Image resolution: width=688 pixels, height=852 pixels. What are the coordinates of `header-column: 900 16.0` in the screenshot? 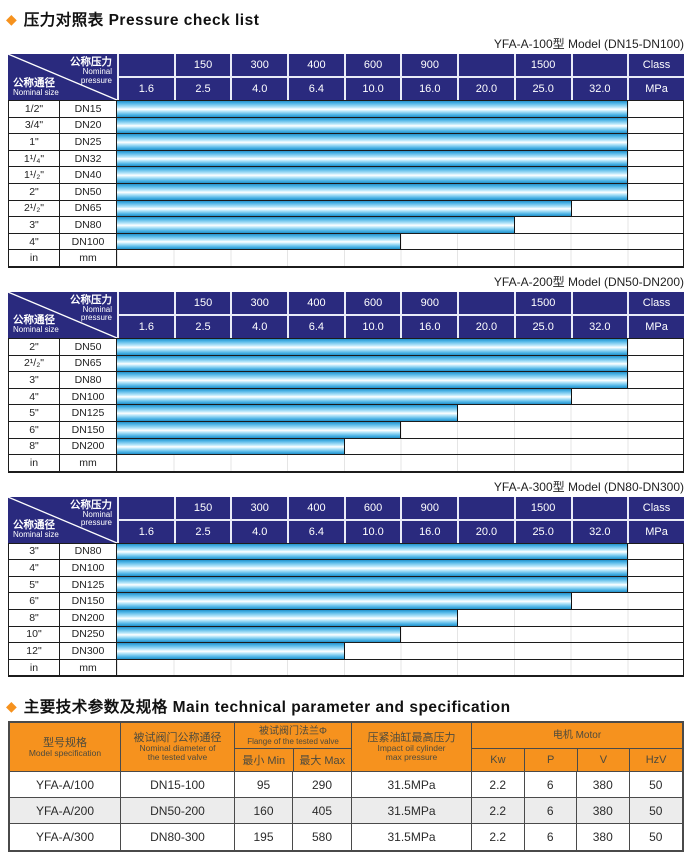 It's located at (429, 77).